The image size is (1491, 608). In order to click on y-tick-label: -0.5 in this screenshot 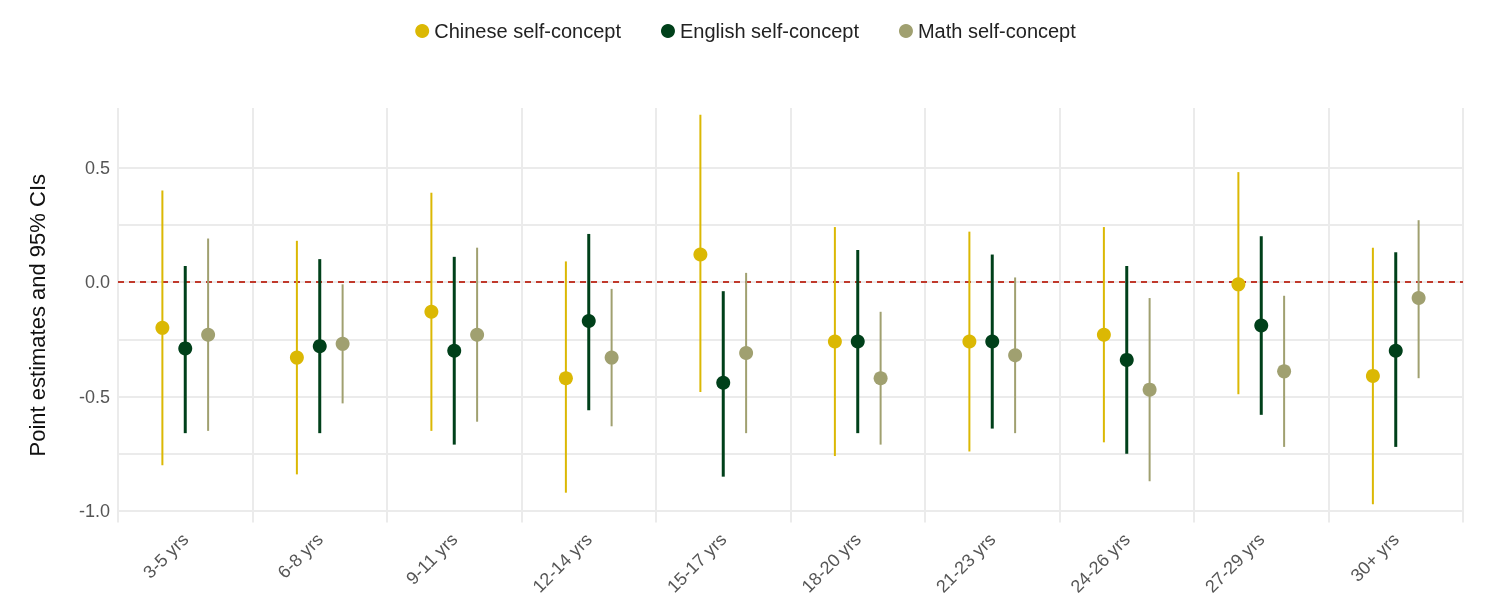, I will do `click(94, 396)`.